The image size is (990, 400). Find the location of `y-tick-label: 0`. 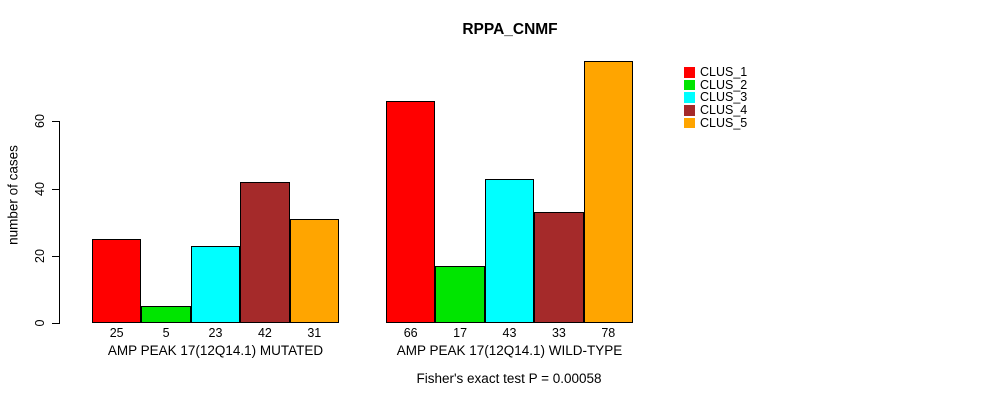

y-tick-label: 0 is located at coordinates (40, 323).